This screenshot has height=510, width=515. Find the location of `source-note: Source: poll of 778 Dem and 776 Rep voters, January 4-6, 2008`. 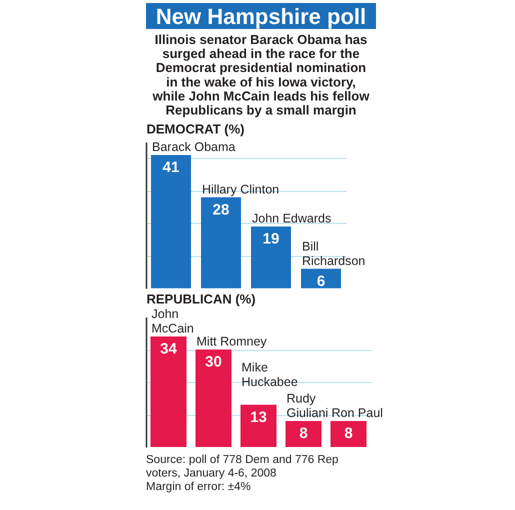

source-note: Source: poll of 778 Dem and 776 Rep voters, January 4-6, 2008 is located at coordinates (242, 467).